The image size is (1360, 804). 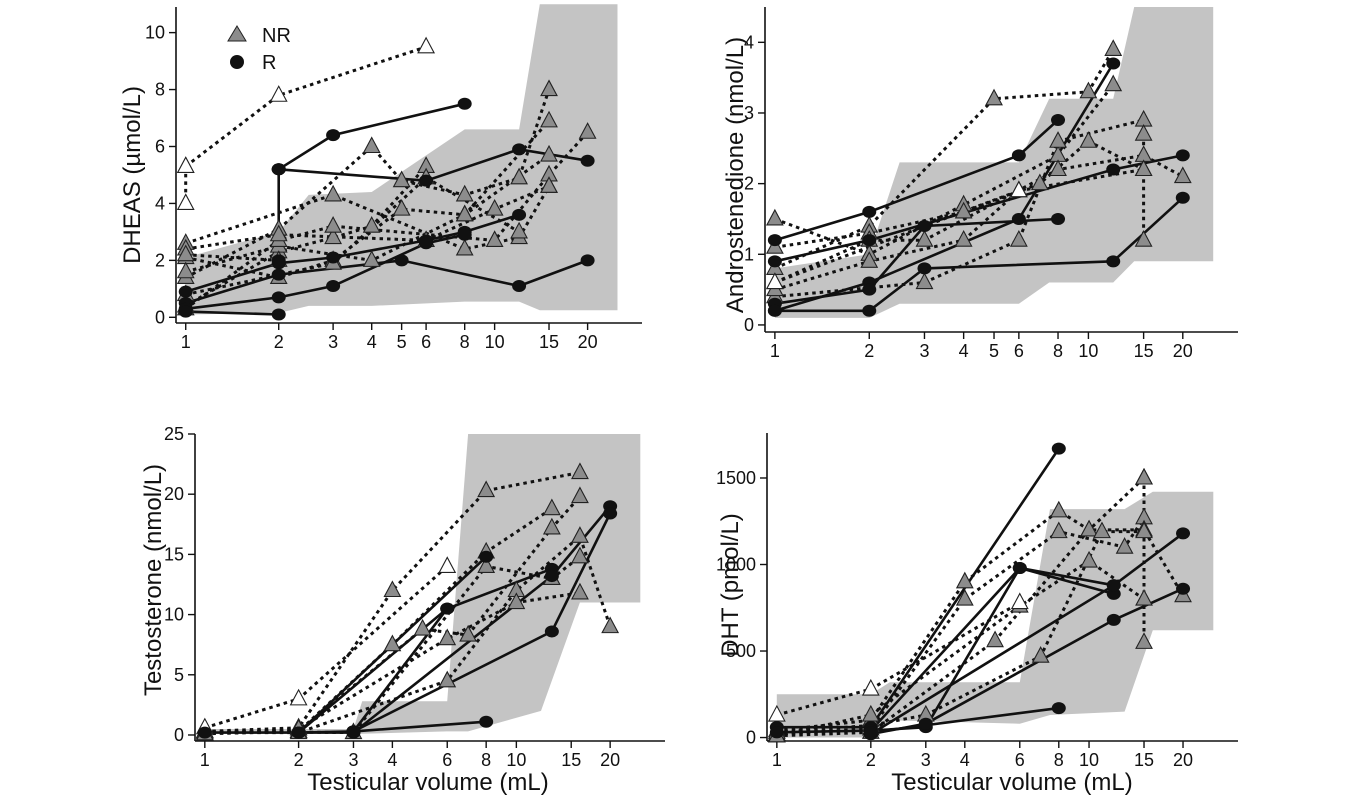 What do you see at coordinates (869, 351) in the screenshot?
I see `androstenedione-x-tick-label: 2` at bounding box center [869, 351].